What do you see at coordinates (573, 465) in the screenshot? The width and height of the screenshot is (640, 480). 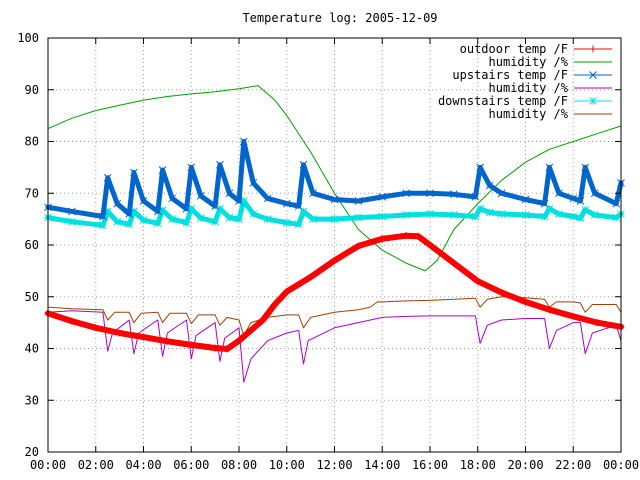 I see `x-tick-label: 22:00` at bounding box center [573, 465].